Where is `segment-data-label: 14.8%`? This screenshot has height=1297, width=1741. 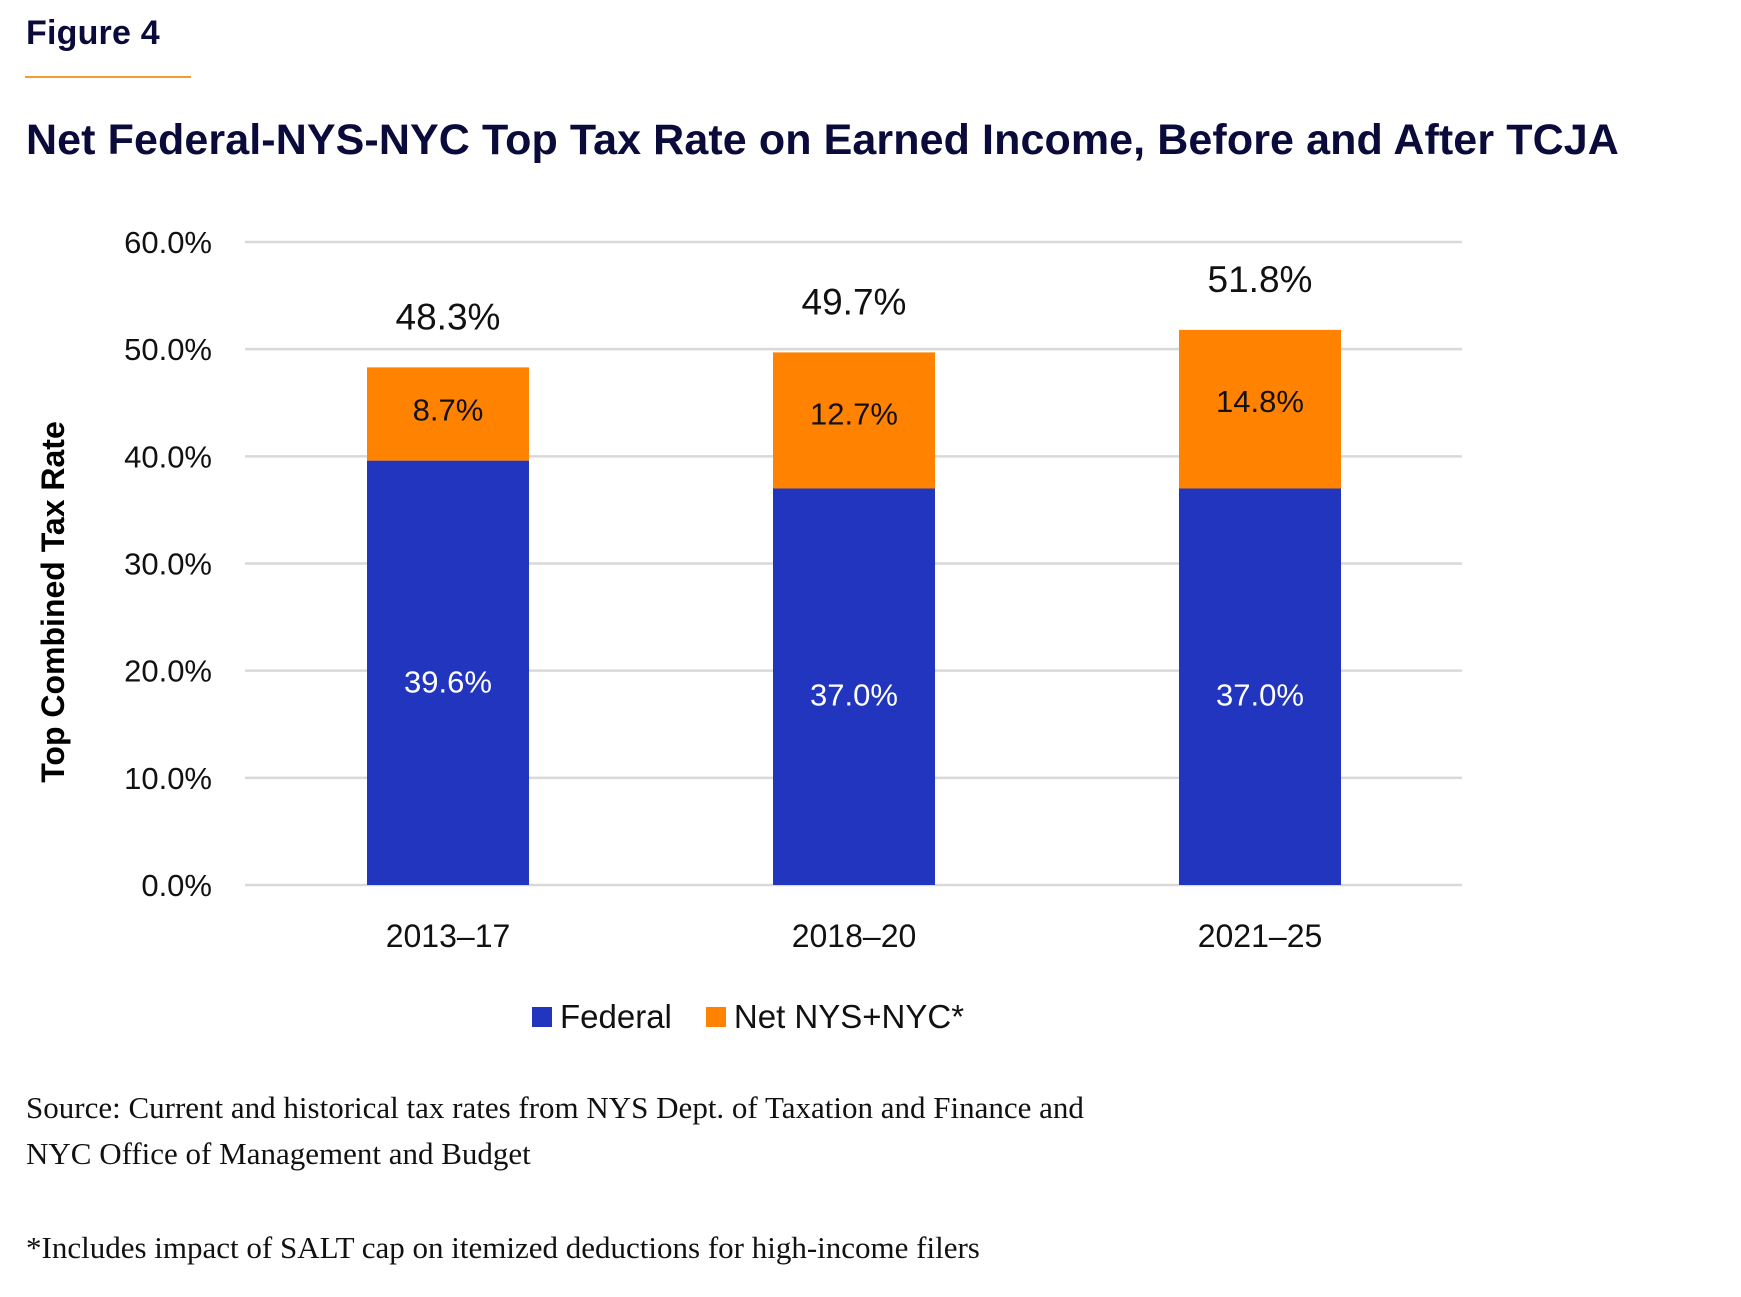
segment-data-label: 14.8% is located at coordinates (1260, 401).